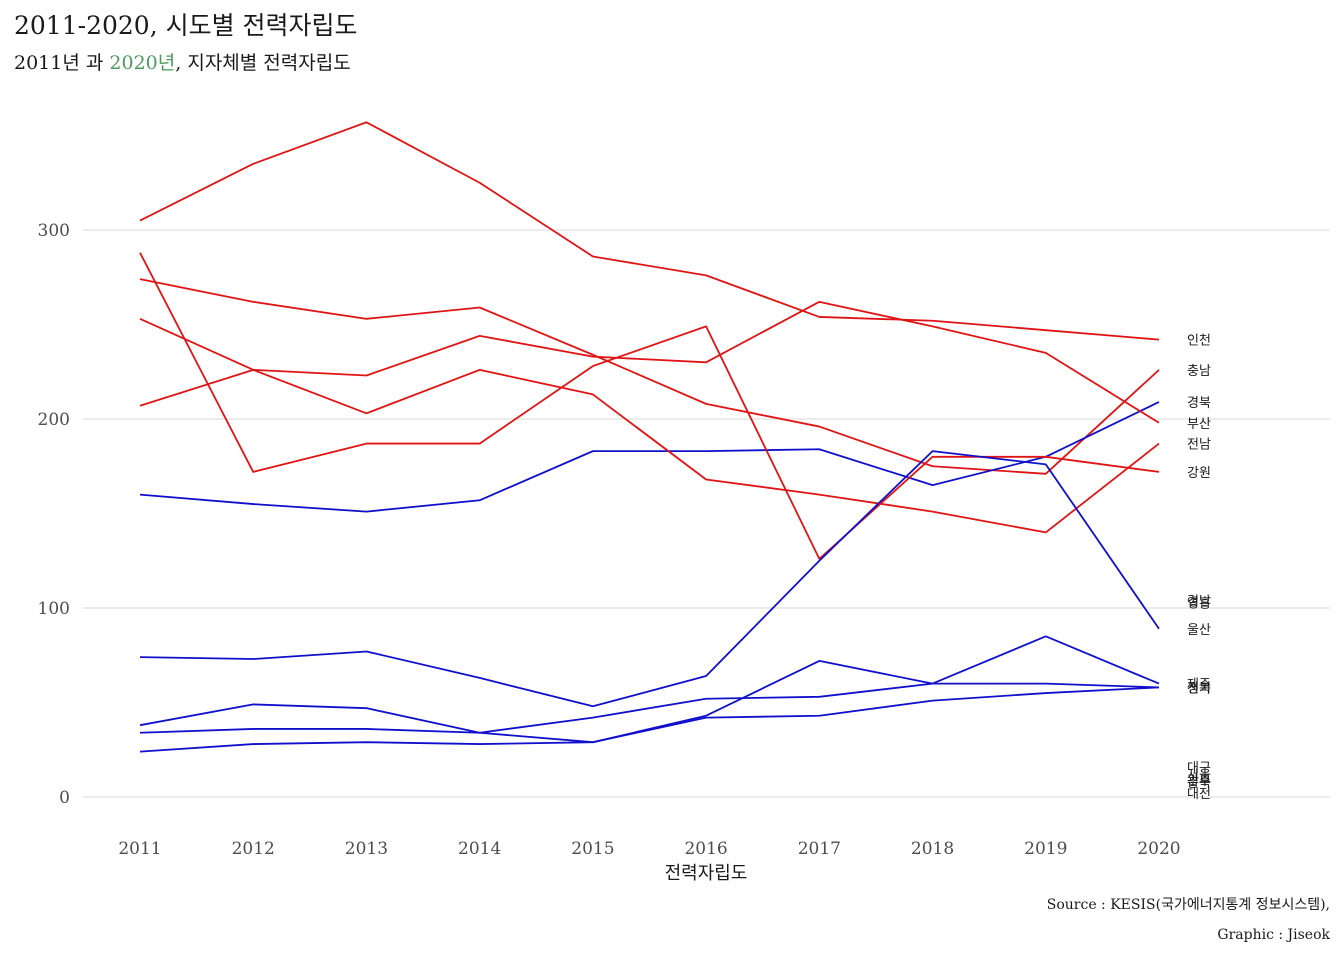  What do you see at coordinates (1199, 424) in the screenshot?
I see `series-end-label: 부산` at bounding box center [1199, 424].